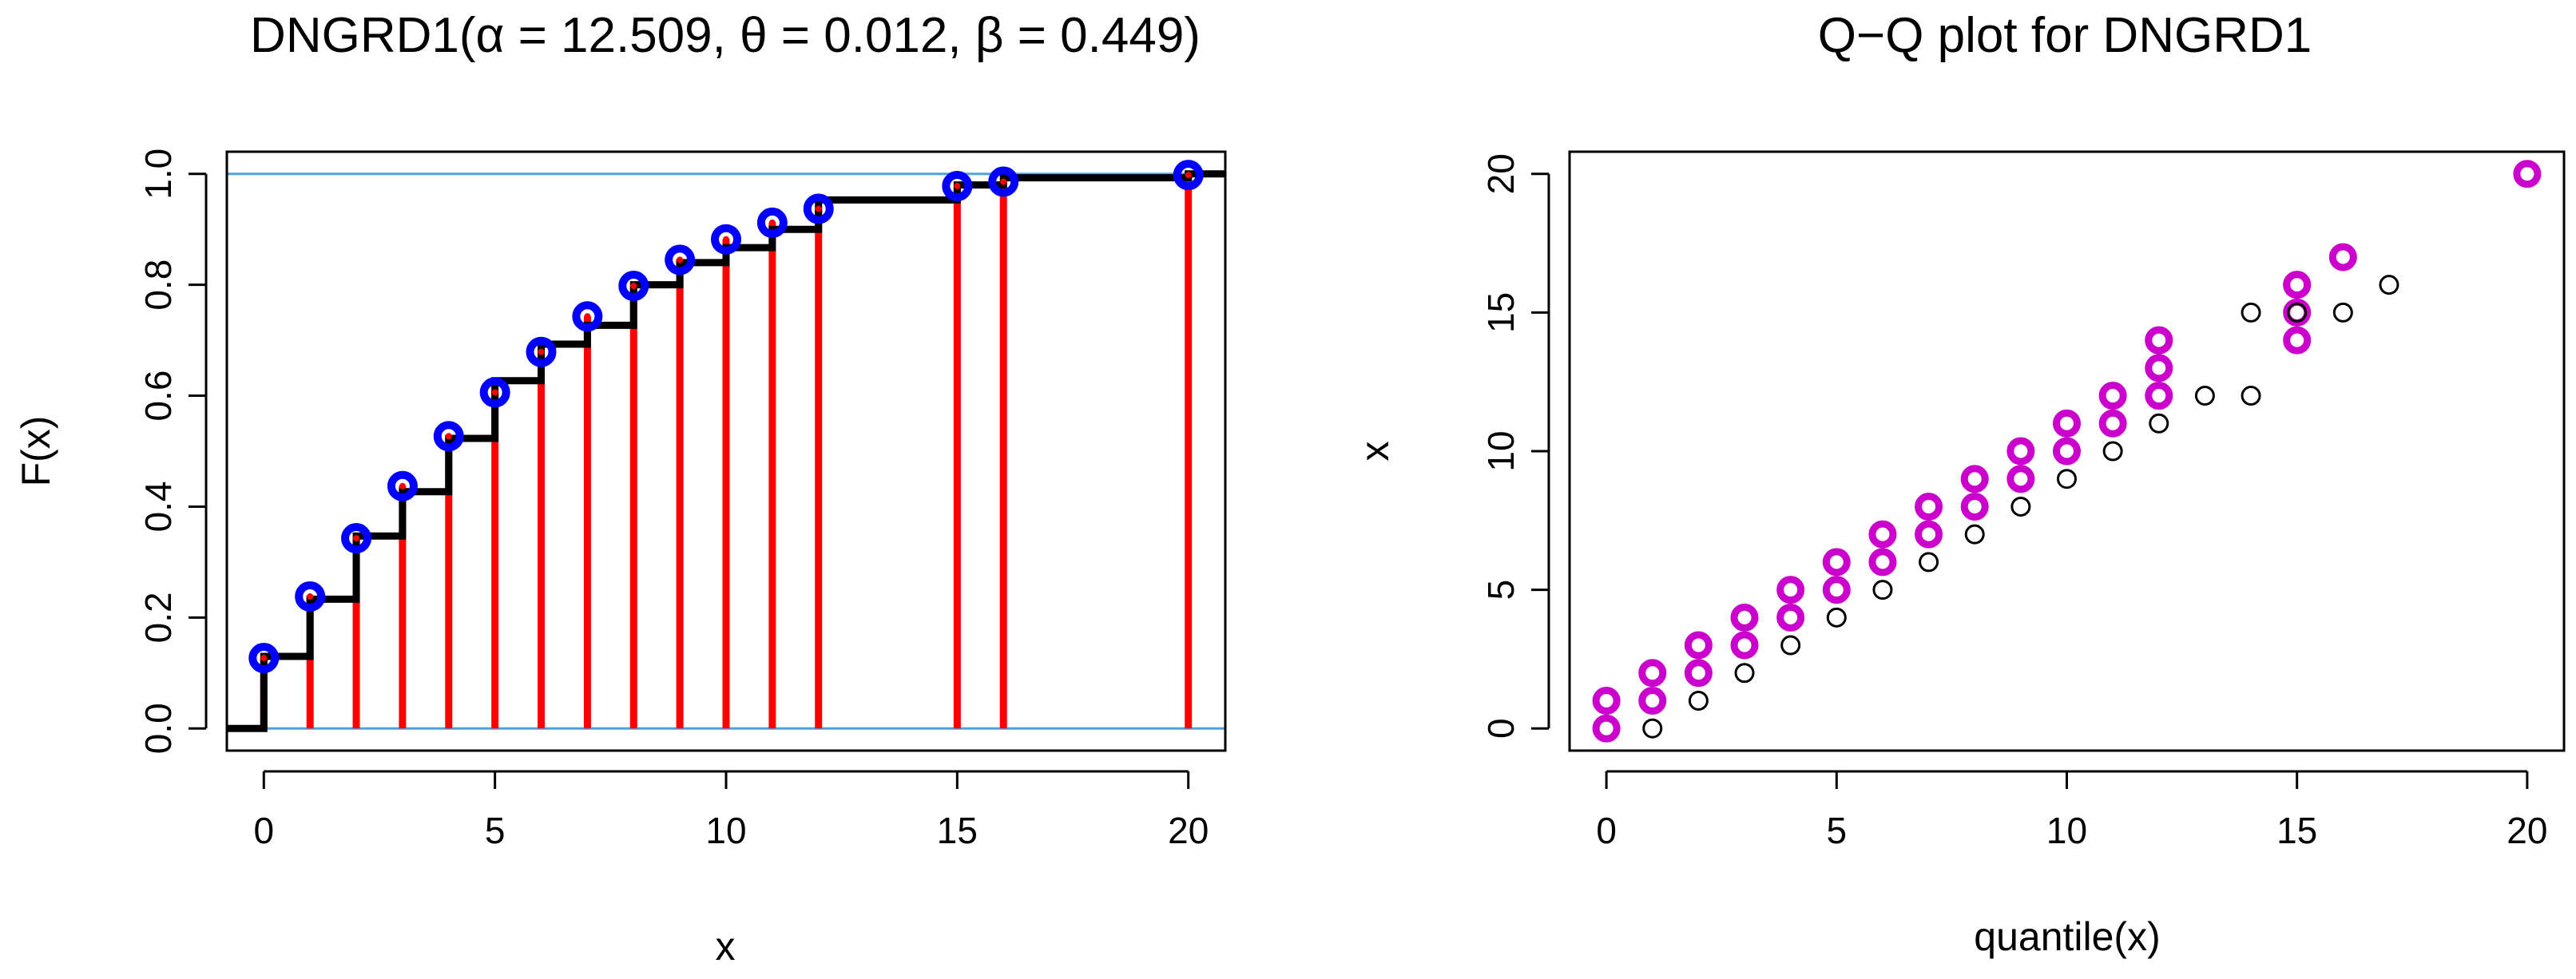 The width and height of the screenshot is (2576, 979). I want to click on ecdf-x-axis: 0 5 10 15 20, so click(731, 811).